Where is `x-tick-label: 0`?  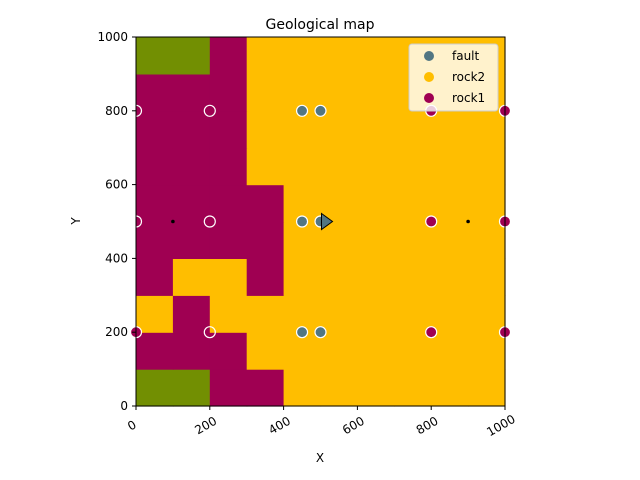
x-tick-label: 0 is located at coordinates (132, 426).